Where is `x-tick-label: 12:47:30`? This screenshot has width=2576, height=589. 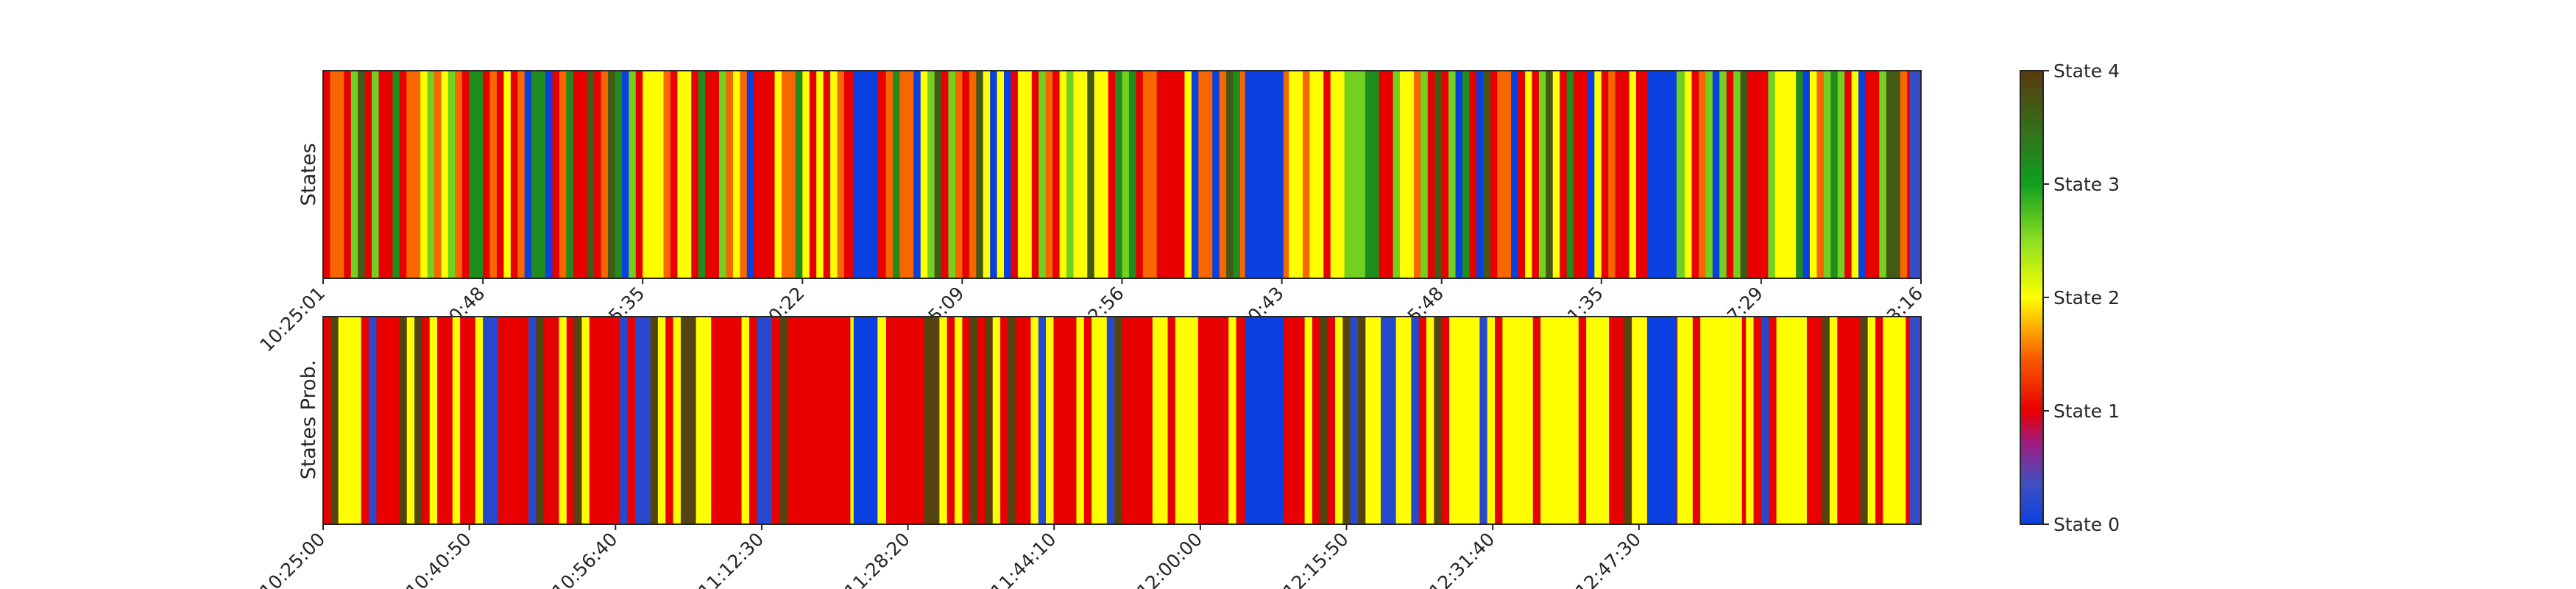
x-tick-label: 12:47:30 is located at coordinates (1608, 559).